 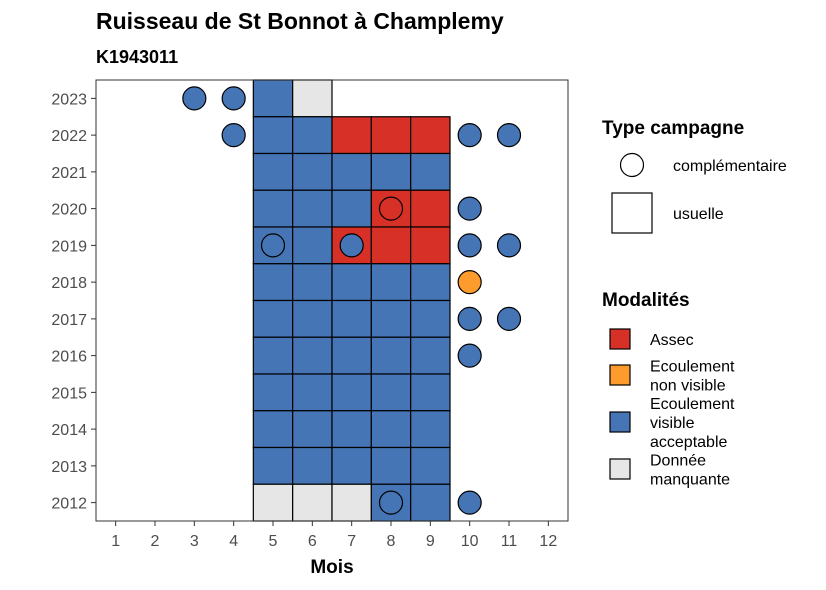 What do you see at coordinates (673, 128) in the screenshot?
I see `legend-shape-title: Type campagne` at bounding box center [673, 128].